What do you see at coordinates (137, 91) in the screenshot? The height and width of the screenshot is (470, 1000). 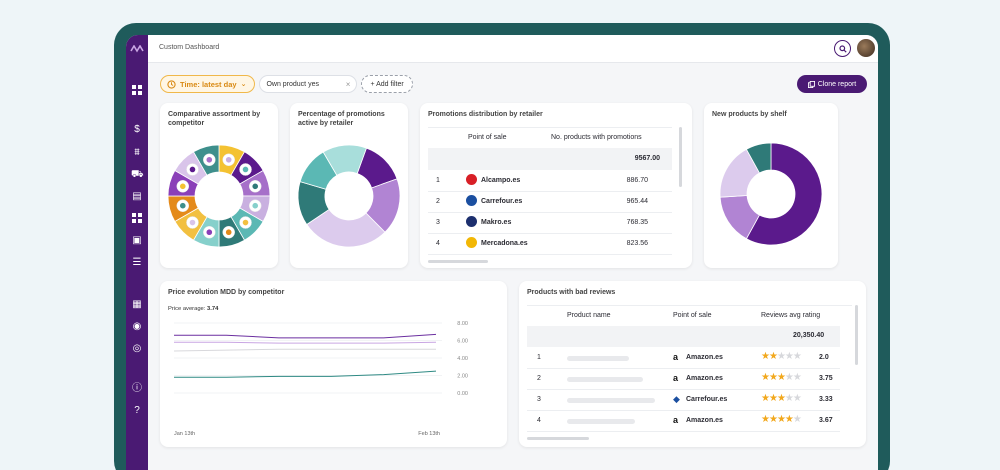 I see `dashboard-icon` at bounding box center [137, 91].